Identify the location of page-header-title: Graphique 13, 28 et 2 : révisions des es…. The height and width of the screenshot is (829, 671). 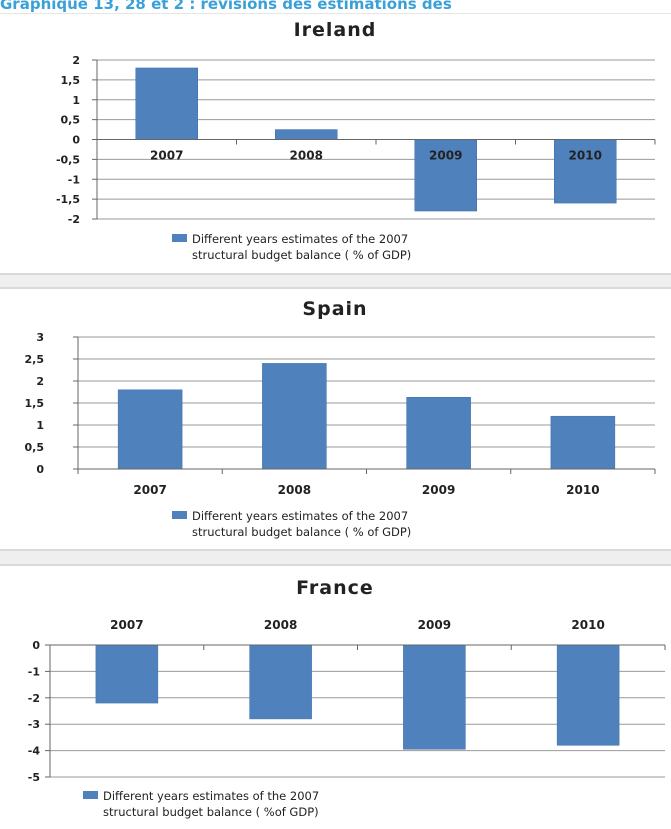
(226, 6).